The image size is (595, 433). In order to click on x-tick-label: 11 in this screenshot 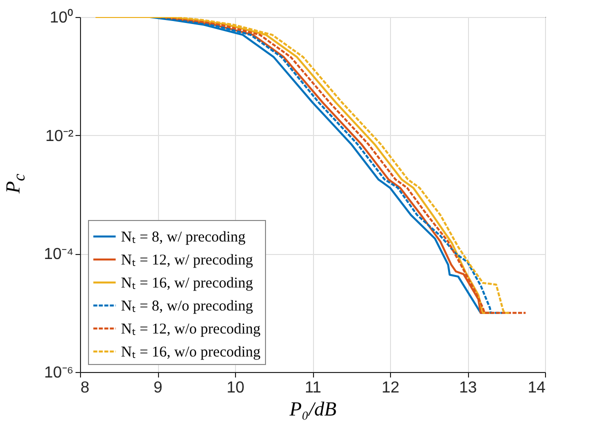, I will do `click(313, 388)`.